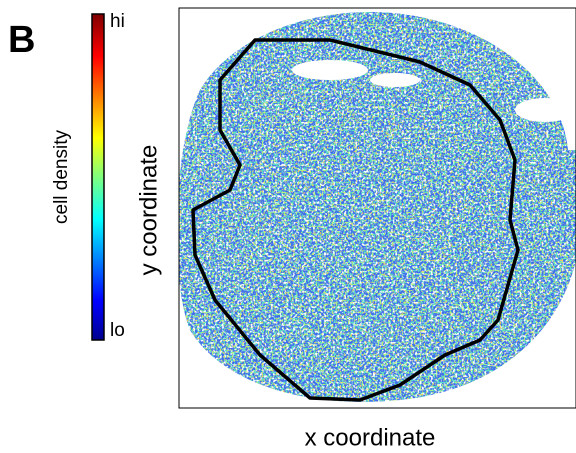 The image size is (576, 453). Describe the element at coordinates (117, 330) in the screenshot. I see `colorbar-min-label: lo` at that location.